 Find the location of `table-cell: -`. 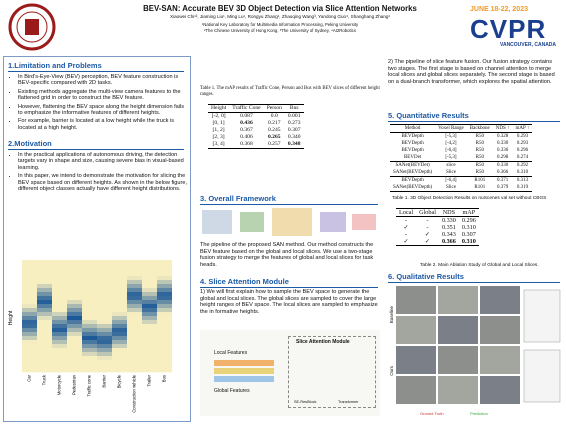

table-cell: - is located at coordinates (427, 220).